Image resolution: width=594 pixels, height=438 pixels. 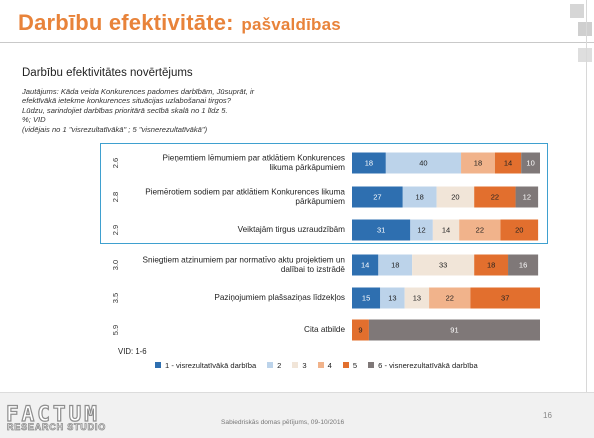 I want to click on legend-item: 1 - visrezultatīvākā darbība, so click(x=205, y=365).